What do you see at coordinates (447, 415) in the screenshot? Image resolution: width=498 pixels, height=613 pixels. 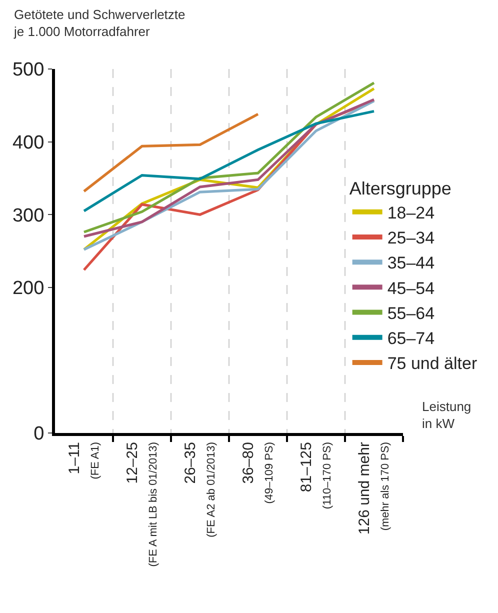 I see `x-axis-title: Leistung in kW` at bounding box center [447, 415].